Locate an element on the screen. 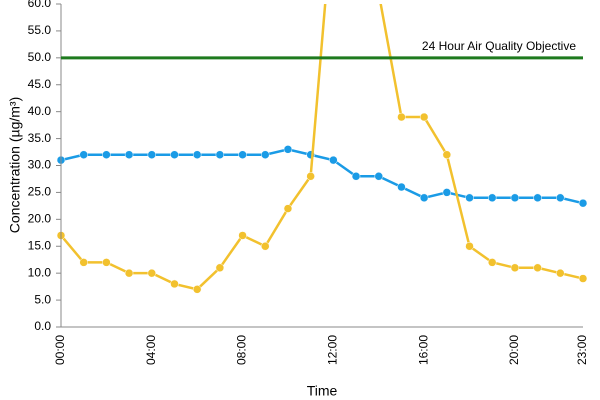 Image resolution: width=600 pixels, height=400 pixels. threshold-label: 24 Hour Air Quality Objective is located at coordinates (499, 46).